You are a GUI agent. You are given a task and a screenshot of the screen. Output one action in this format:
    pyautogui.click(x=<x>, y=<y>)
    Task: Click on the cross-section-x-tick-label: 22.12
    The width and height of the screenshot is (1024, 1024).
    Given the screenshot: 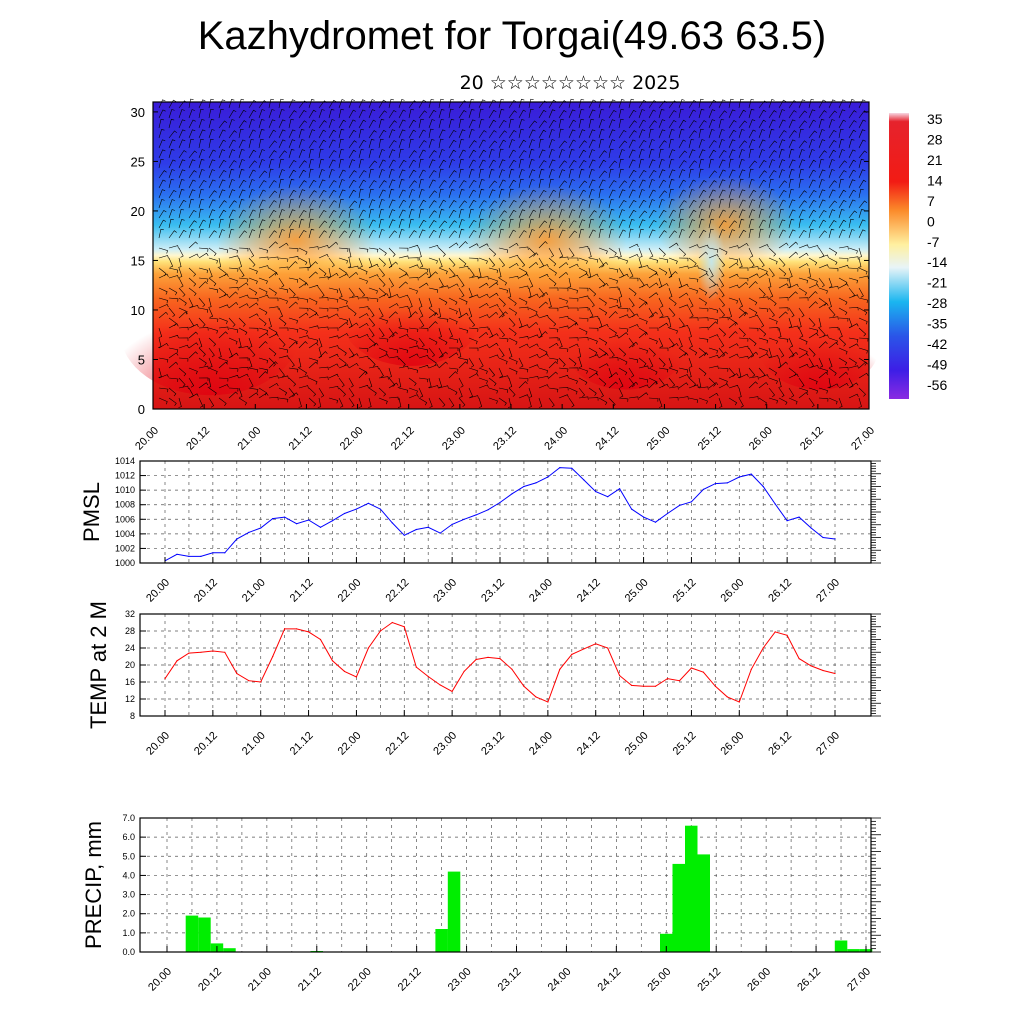 What is the action you would take?
    pyautogui.click(x=403, y=439)
    